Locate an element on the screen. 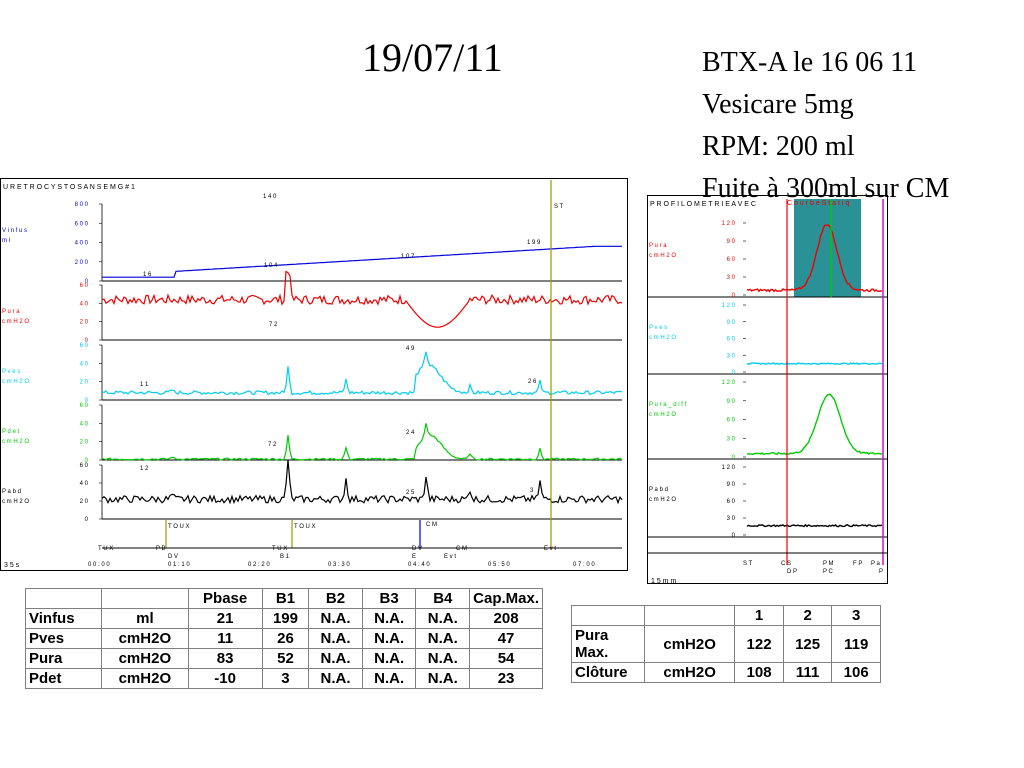  header-cell: Pbase is located at coordinates (225, 598).